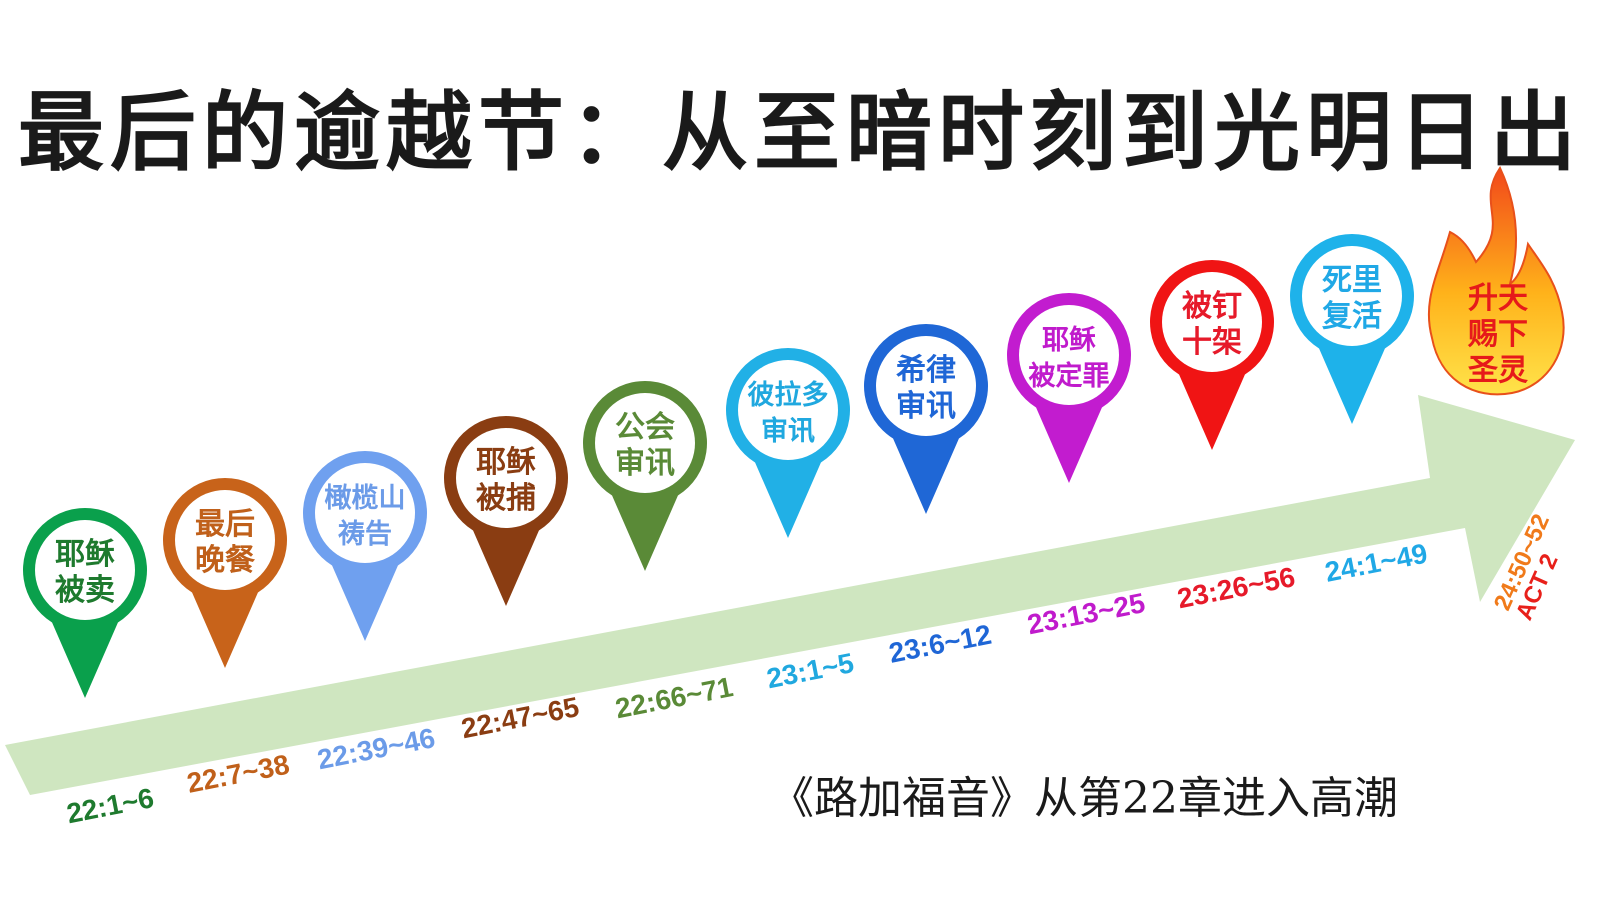  Describe the element at coordinates (1498, 298) in the screenshot. I see `finale-label-line1: 升天` at that location.